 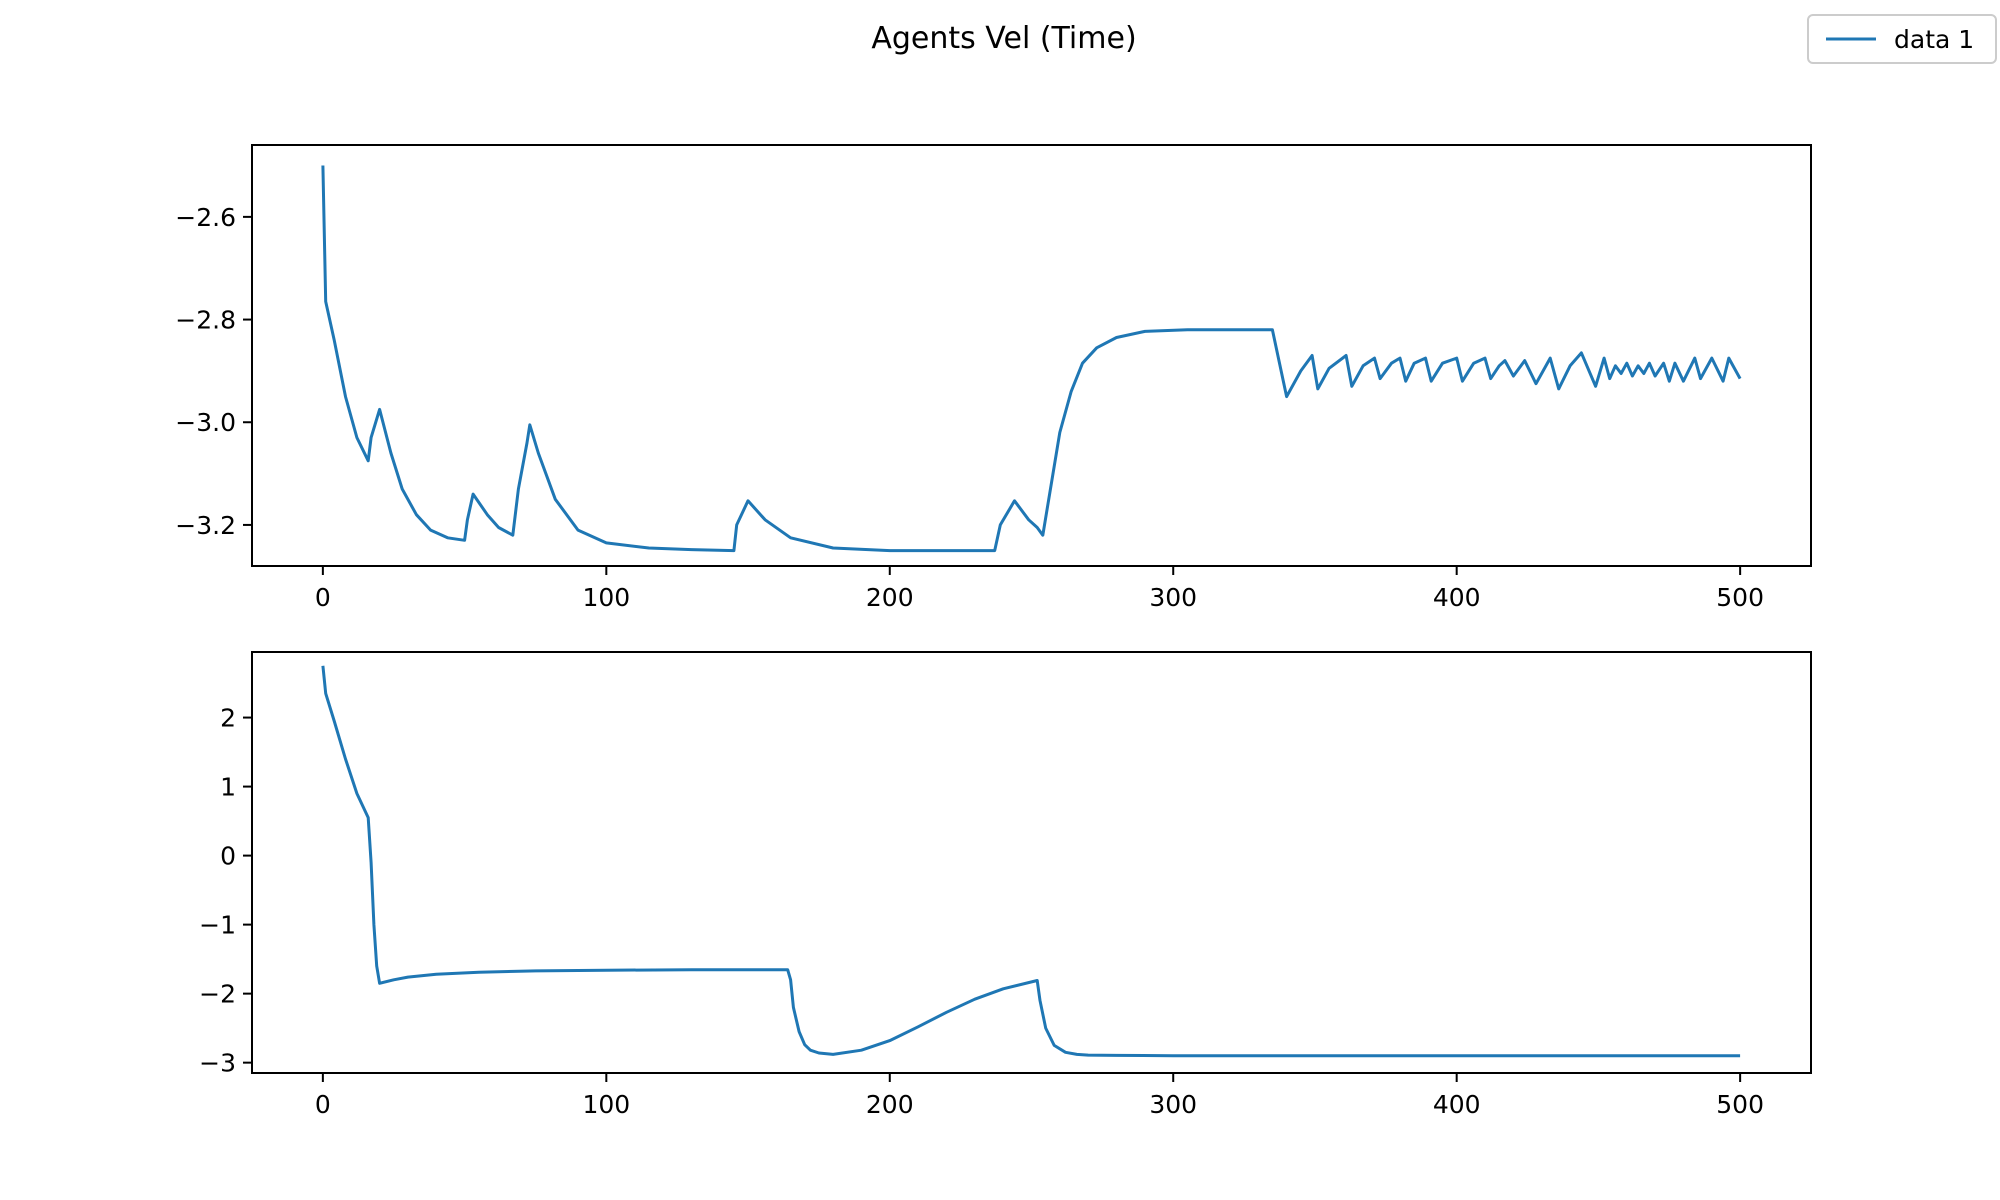 What do you see at coordinates (217, 994) in the screenshot?
I see `y-tick-label: −2` at bounding box center [217, 994].